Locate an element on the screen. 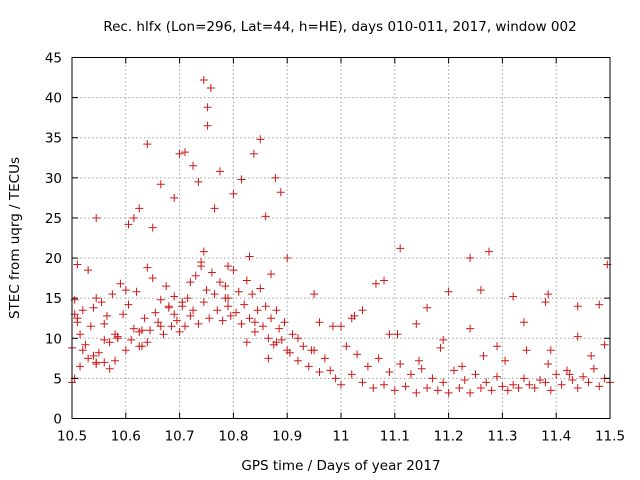  x-tick-label: 11.4 is located at coordinates (556, 437).